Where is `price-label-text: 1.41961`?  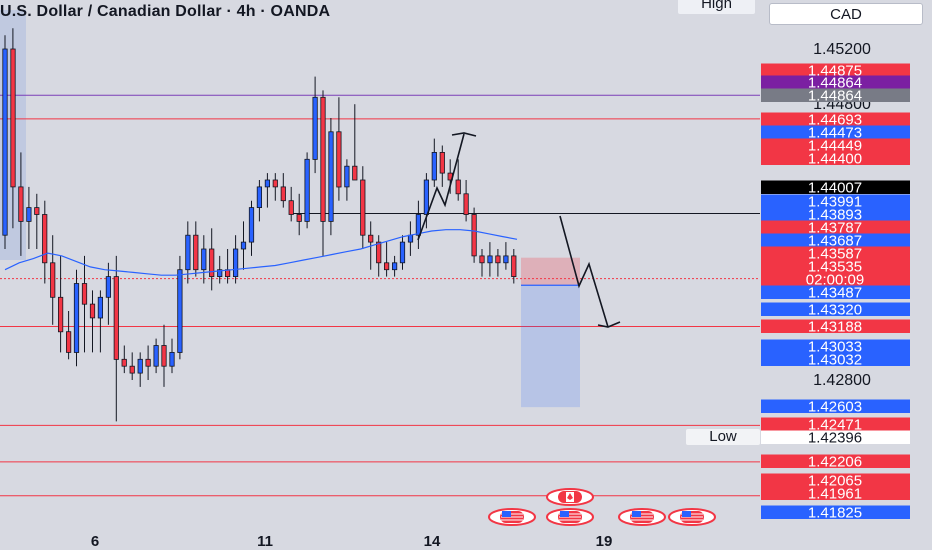 price-label-text: 1.41961 is located at coordinates (835, 494).